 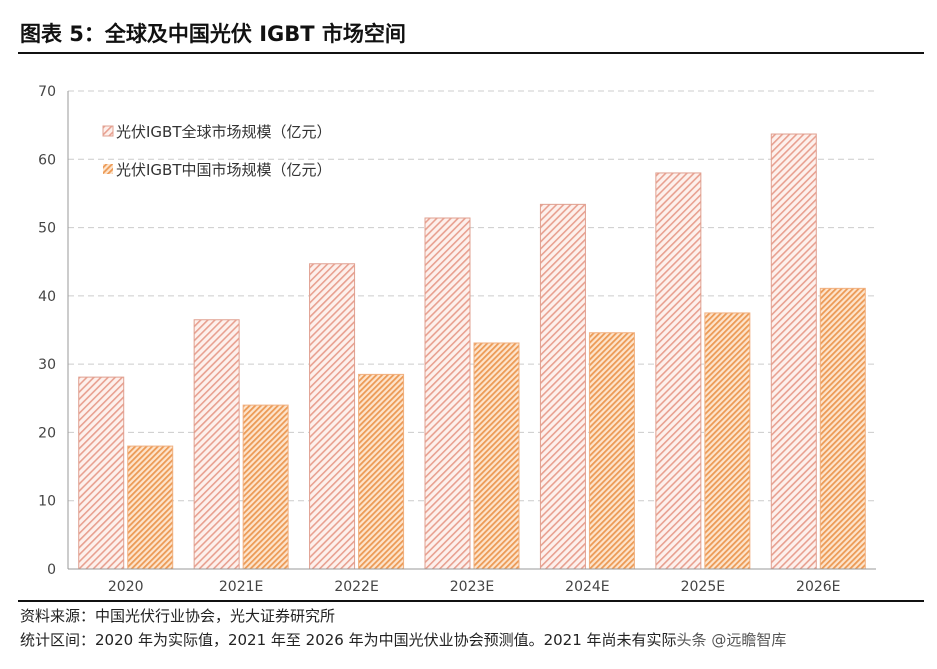 What do you see at coordinates (727, 441) in the screenshot?
I see `bar-china-2025E` at bounding box center [727, 441].